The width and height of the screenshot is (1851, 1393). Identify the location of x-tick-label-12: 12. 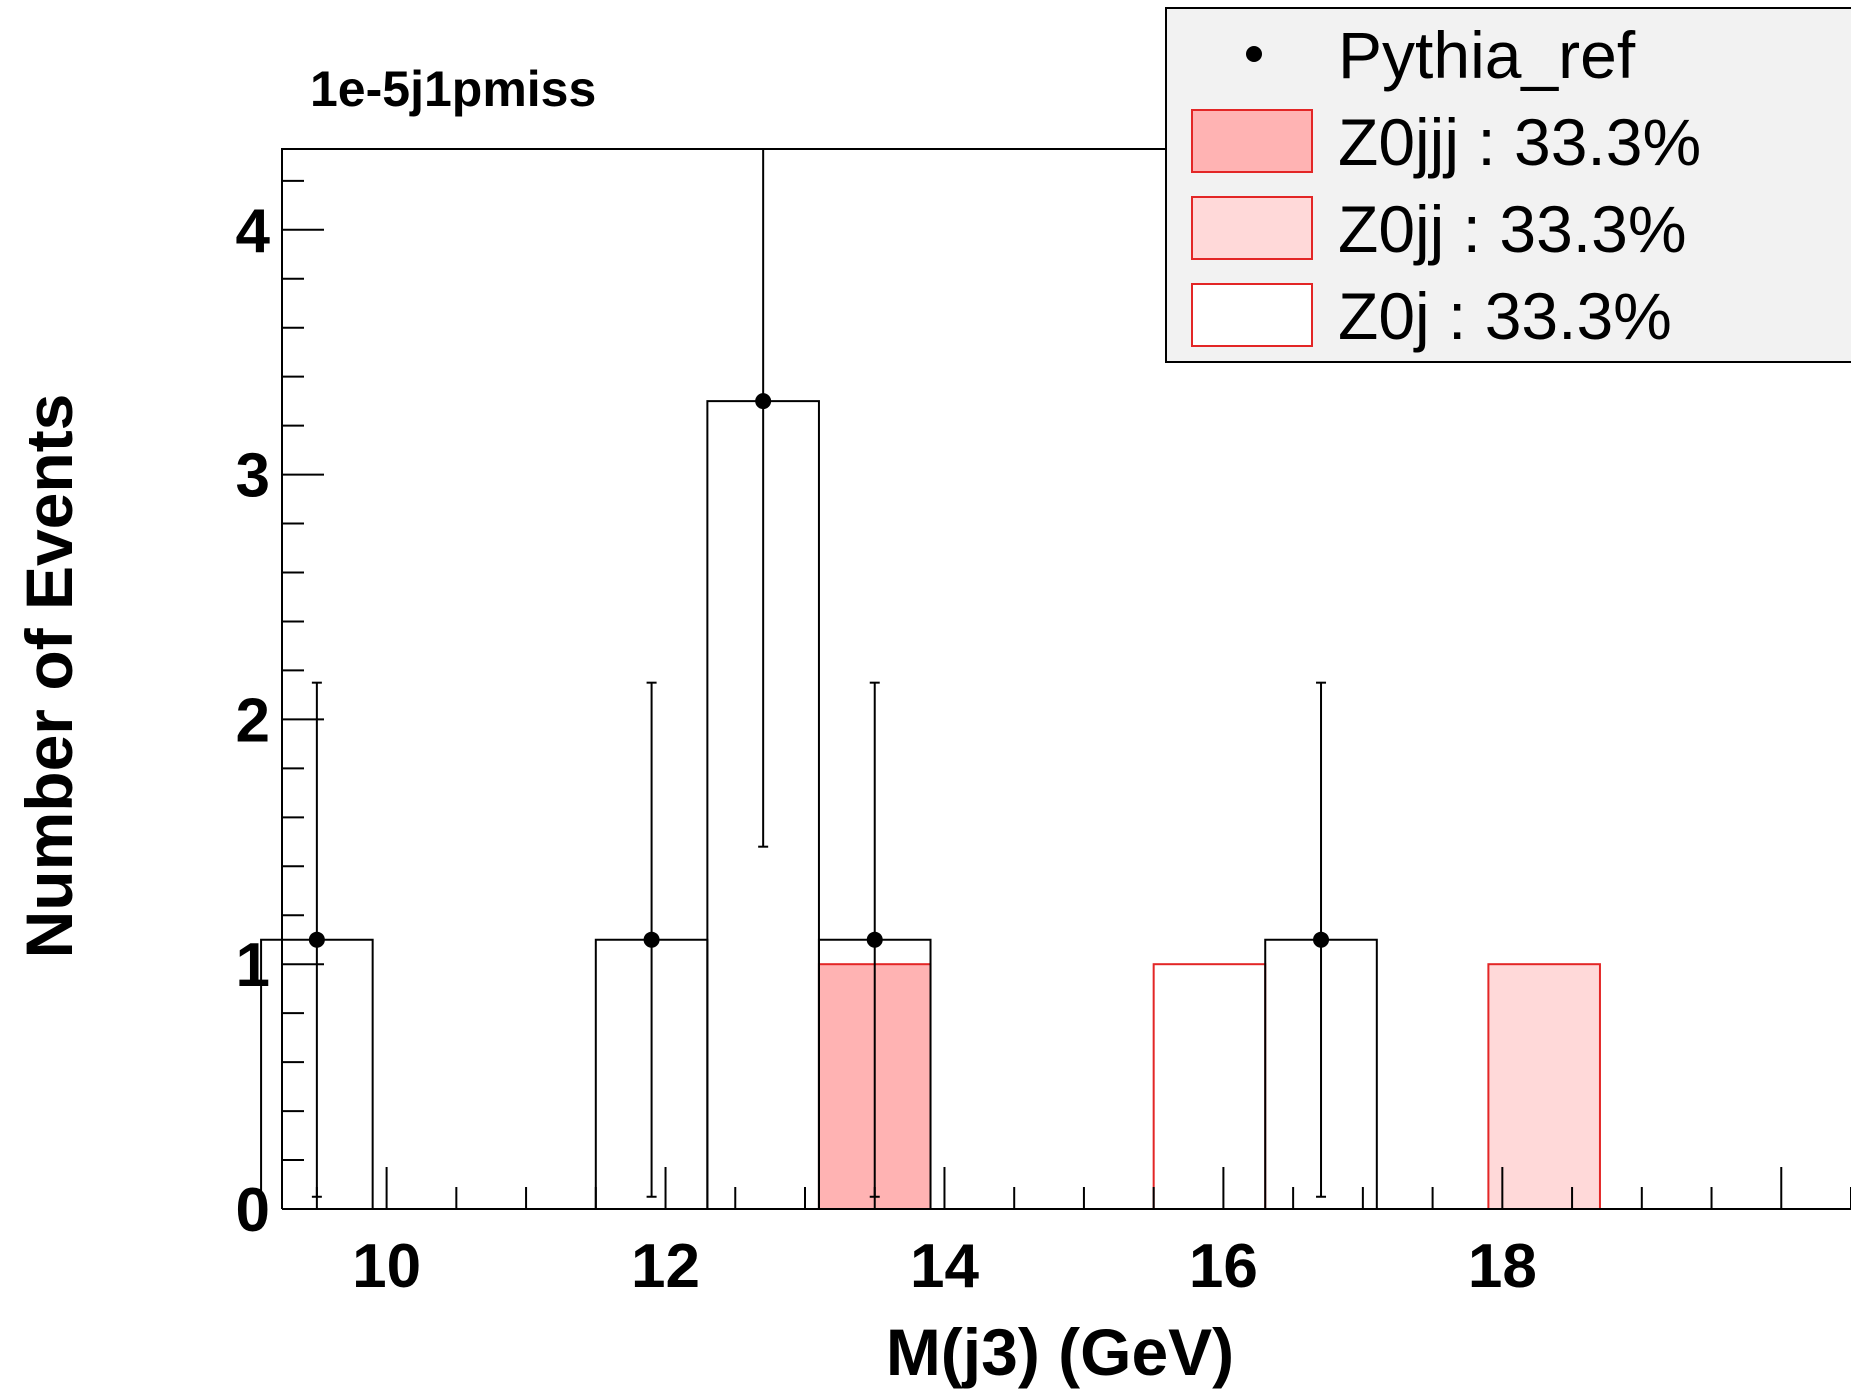
(665, 1266).